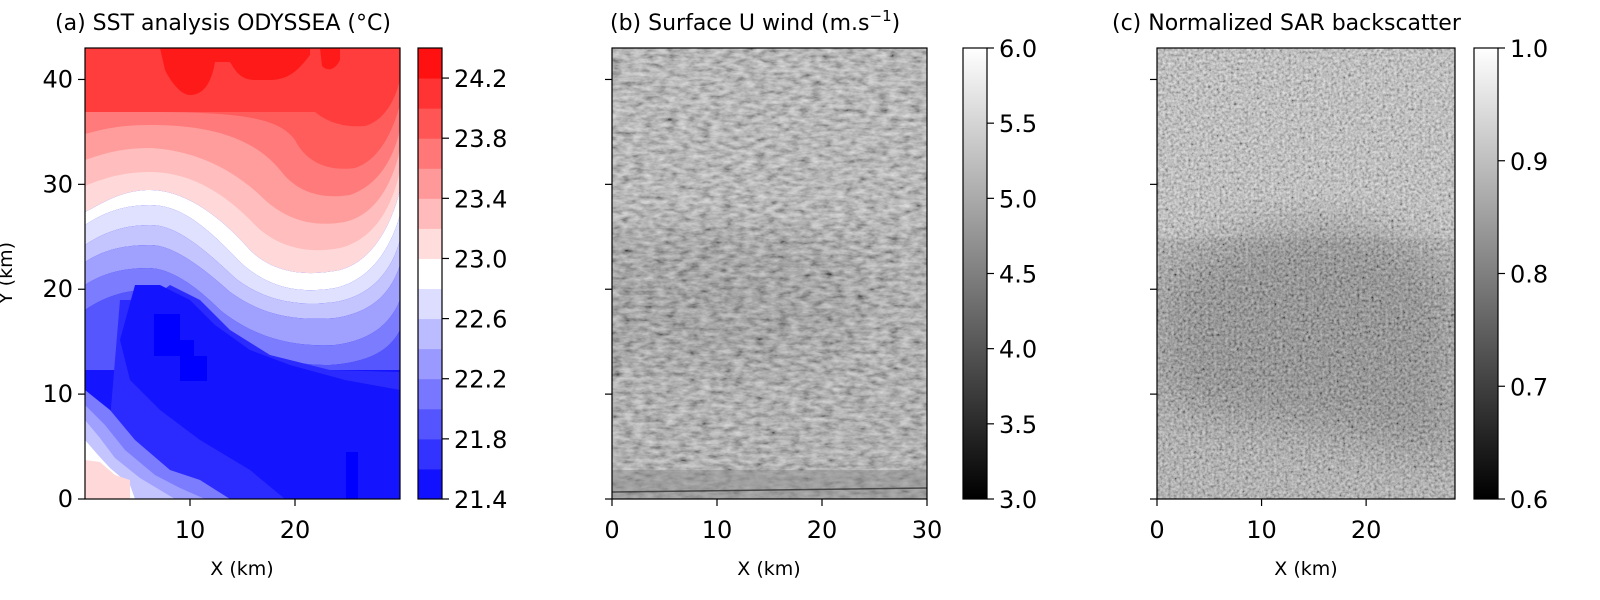 This screenshot has height=600, width=1600. What do you see at coordinates (1018, 500) in the screenshot?
I see `panel-b-colorbar-label: 3.0` at bounding box center [1018, 500].